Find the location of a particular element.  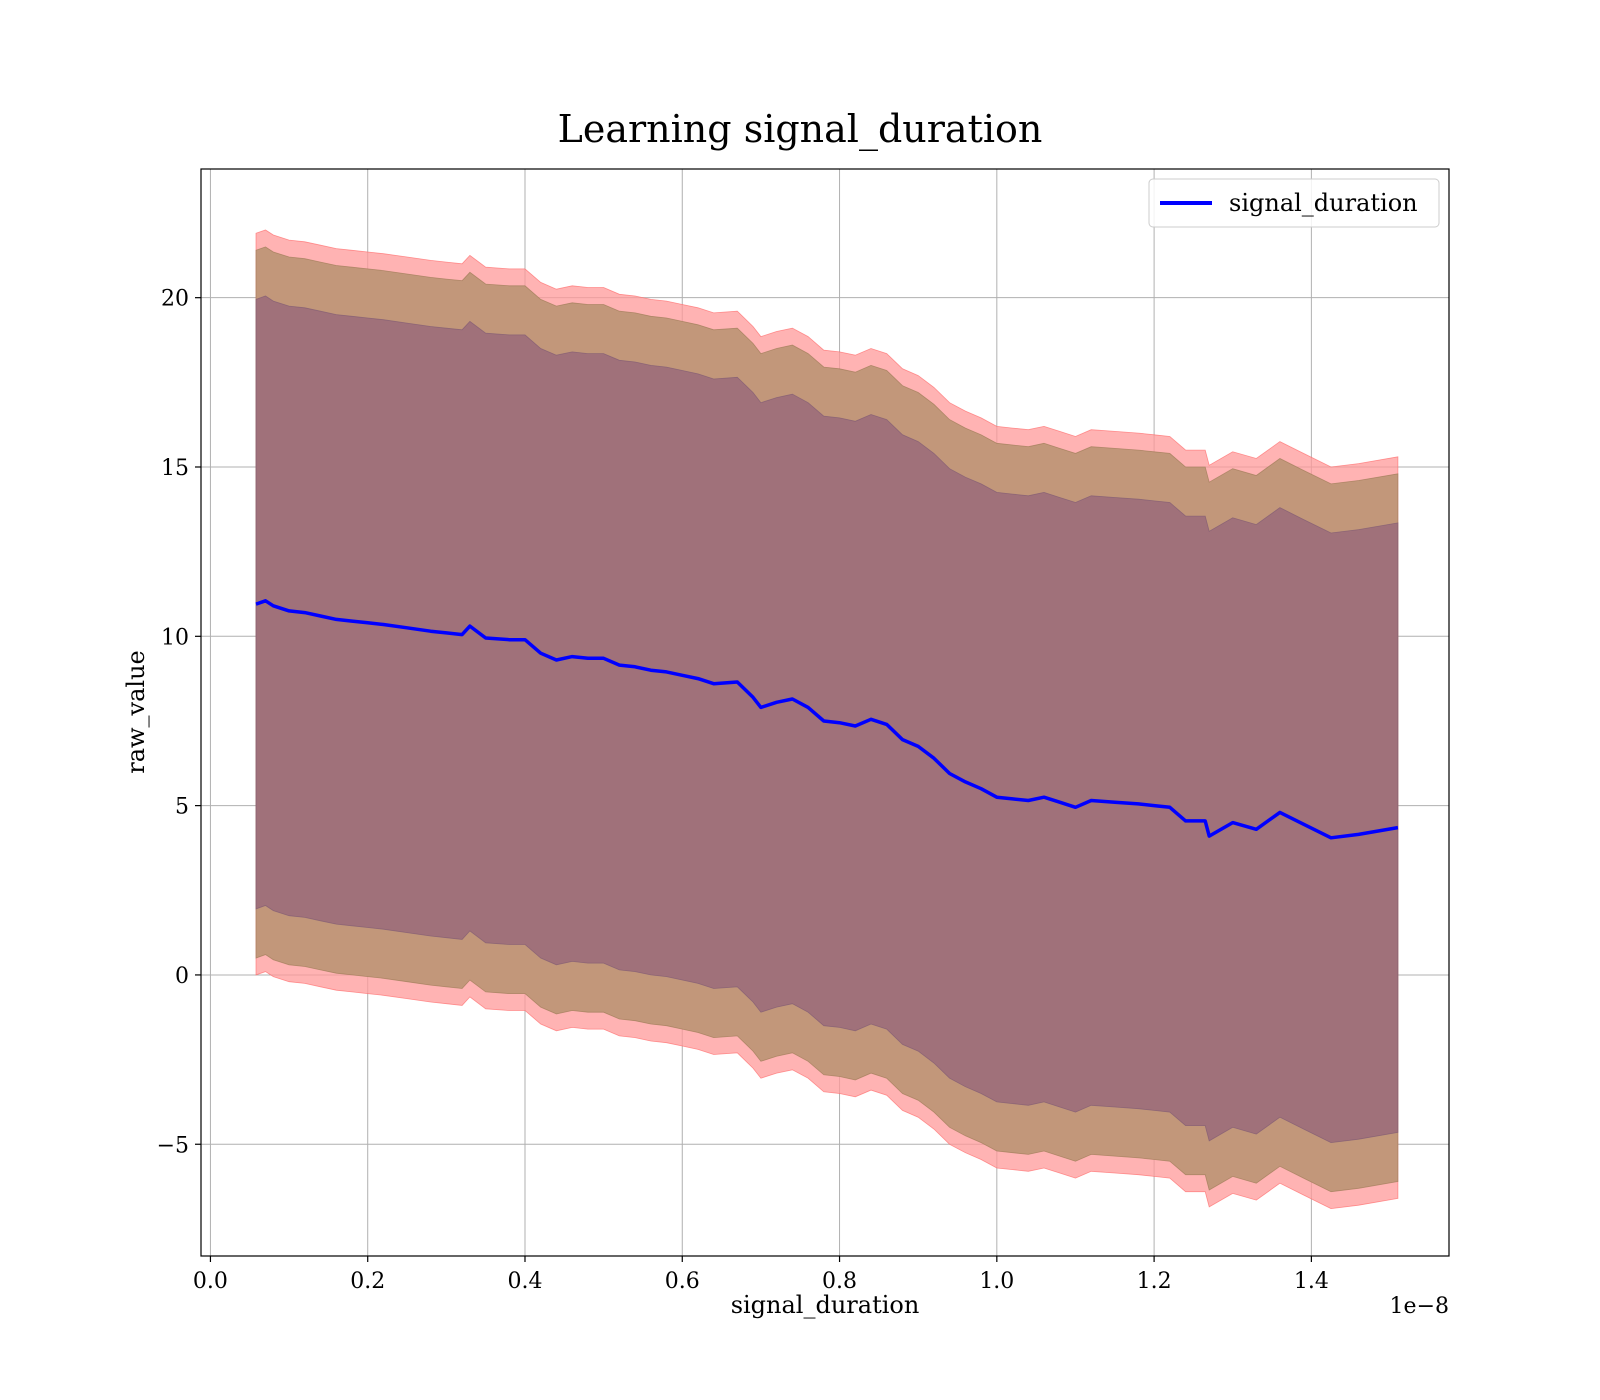

series-lines is located at coordinates (827, 719).